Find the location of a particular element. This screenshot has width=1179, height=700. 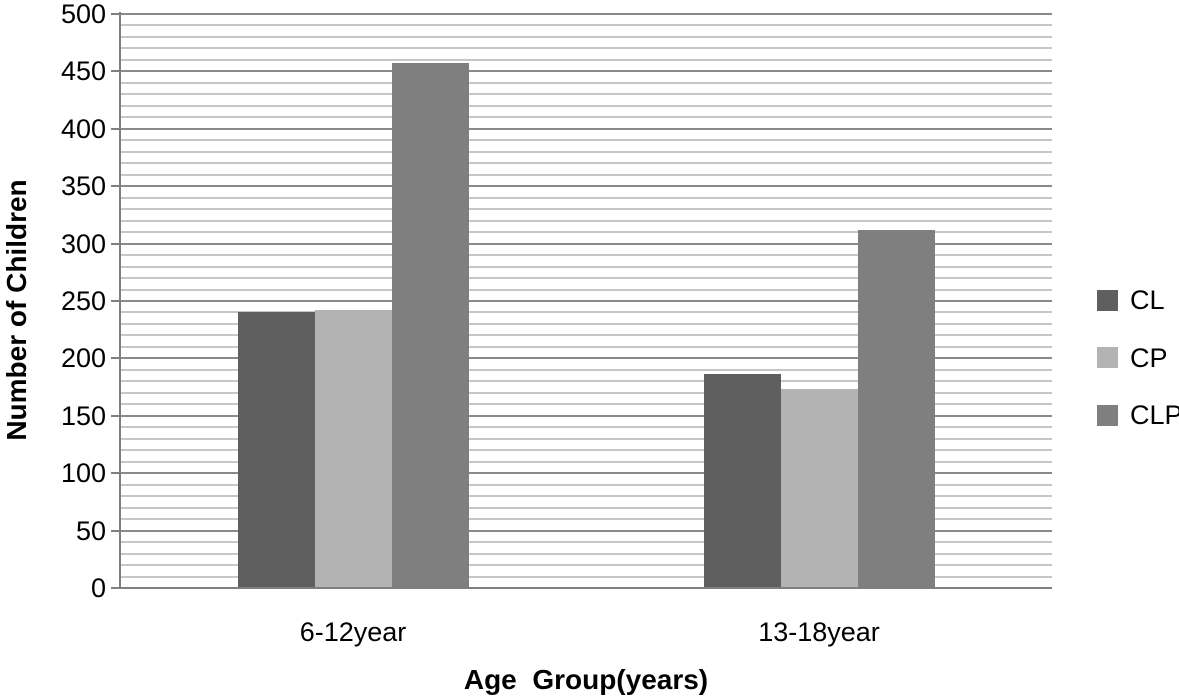

x-category-label: 6-12year is located at coordinates (353, 632).